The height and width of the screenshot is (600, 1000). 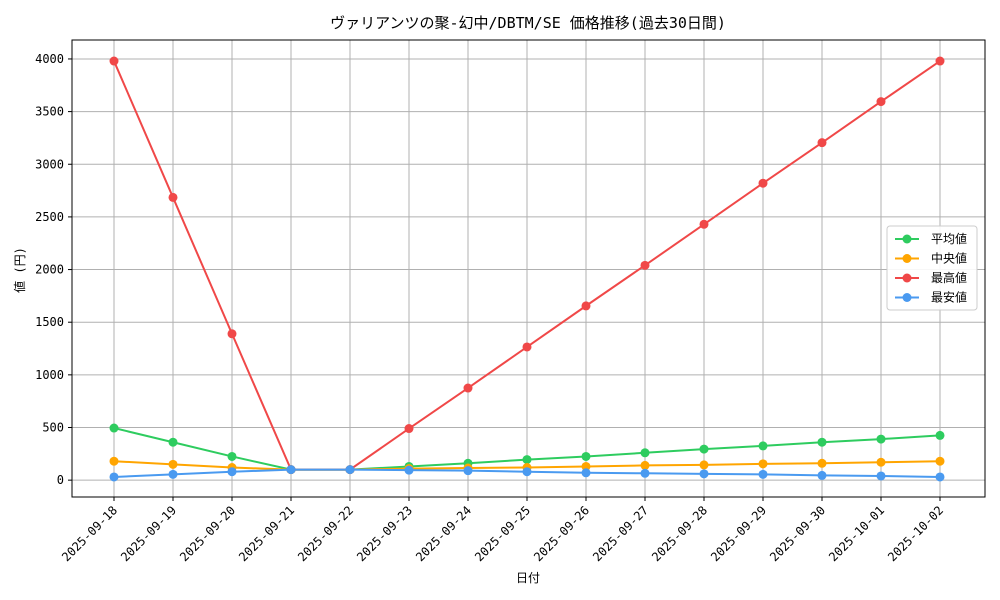 I want to click on x-tick-label: 2025-09-29, so click(x=738, y=533).